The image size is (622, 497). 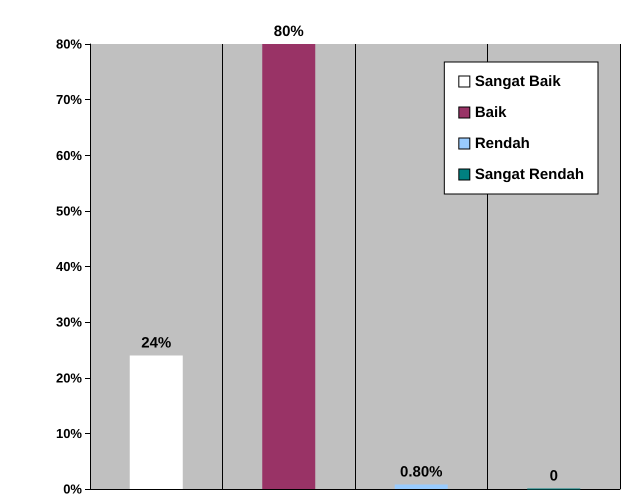 I want to click on data-label: 0.80%, so click(x=421, y=472).